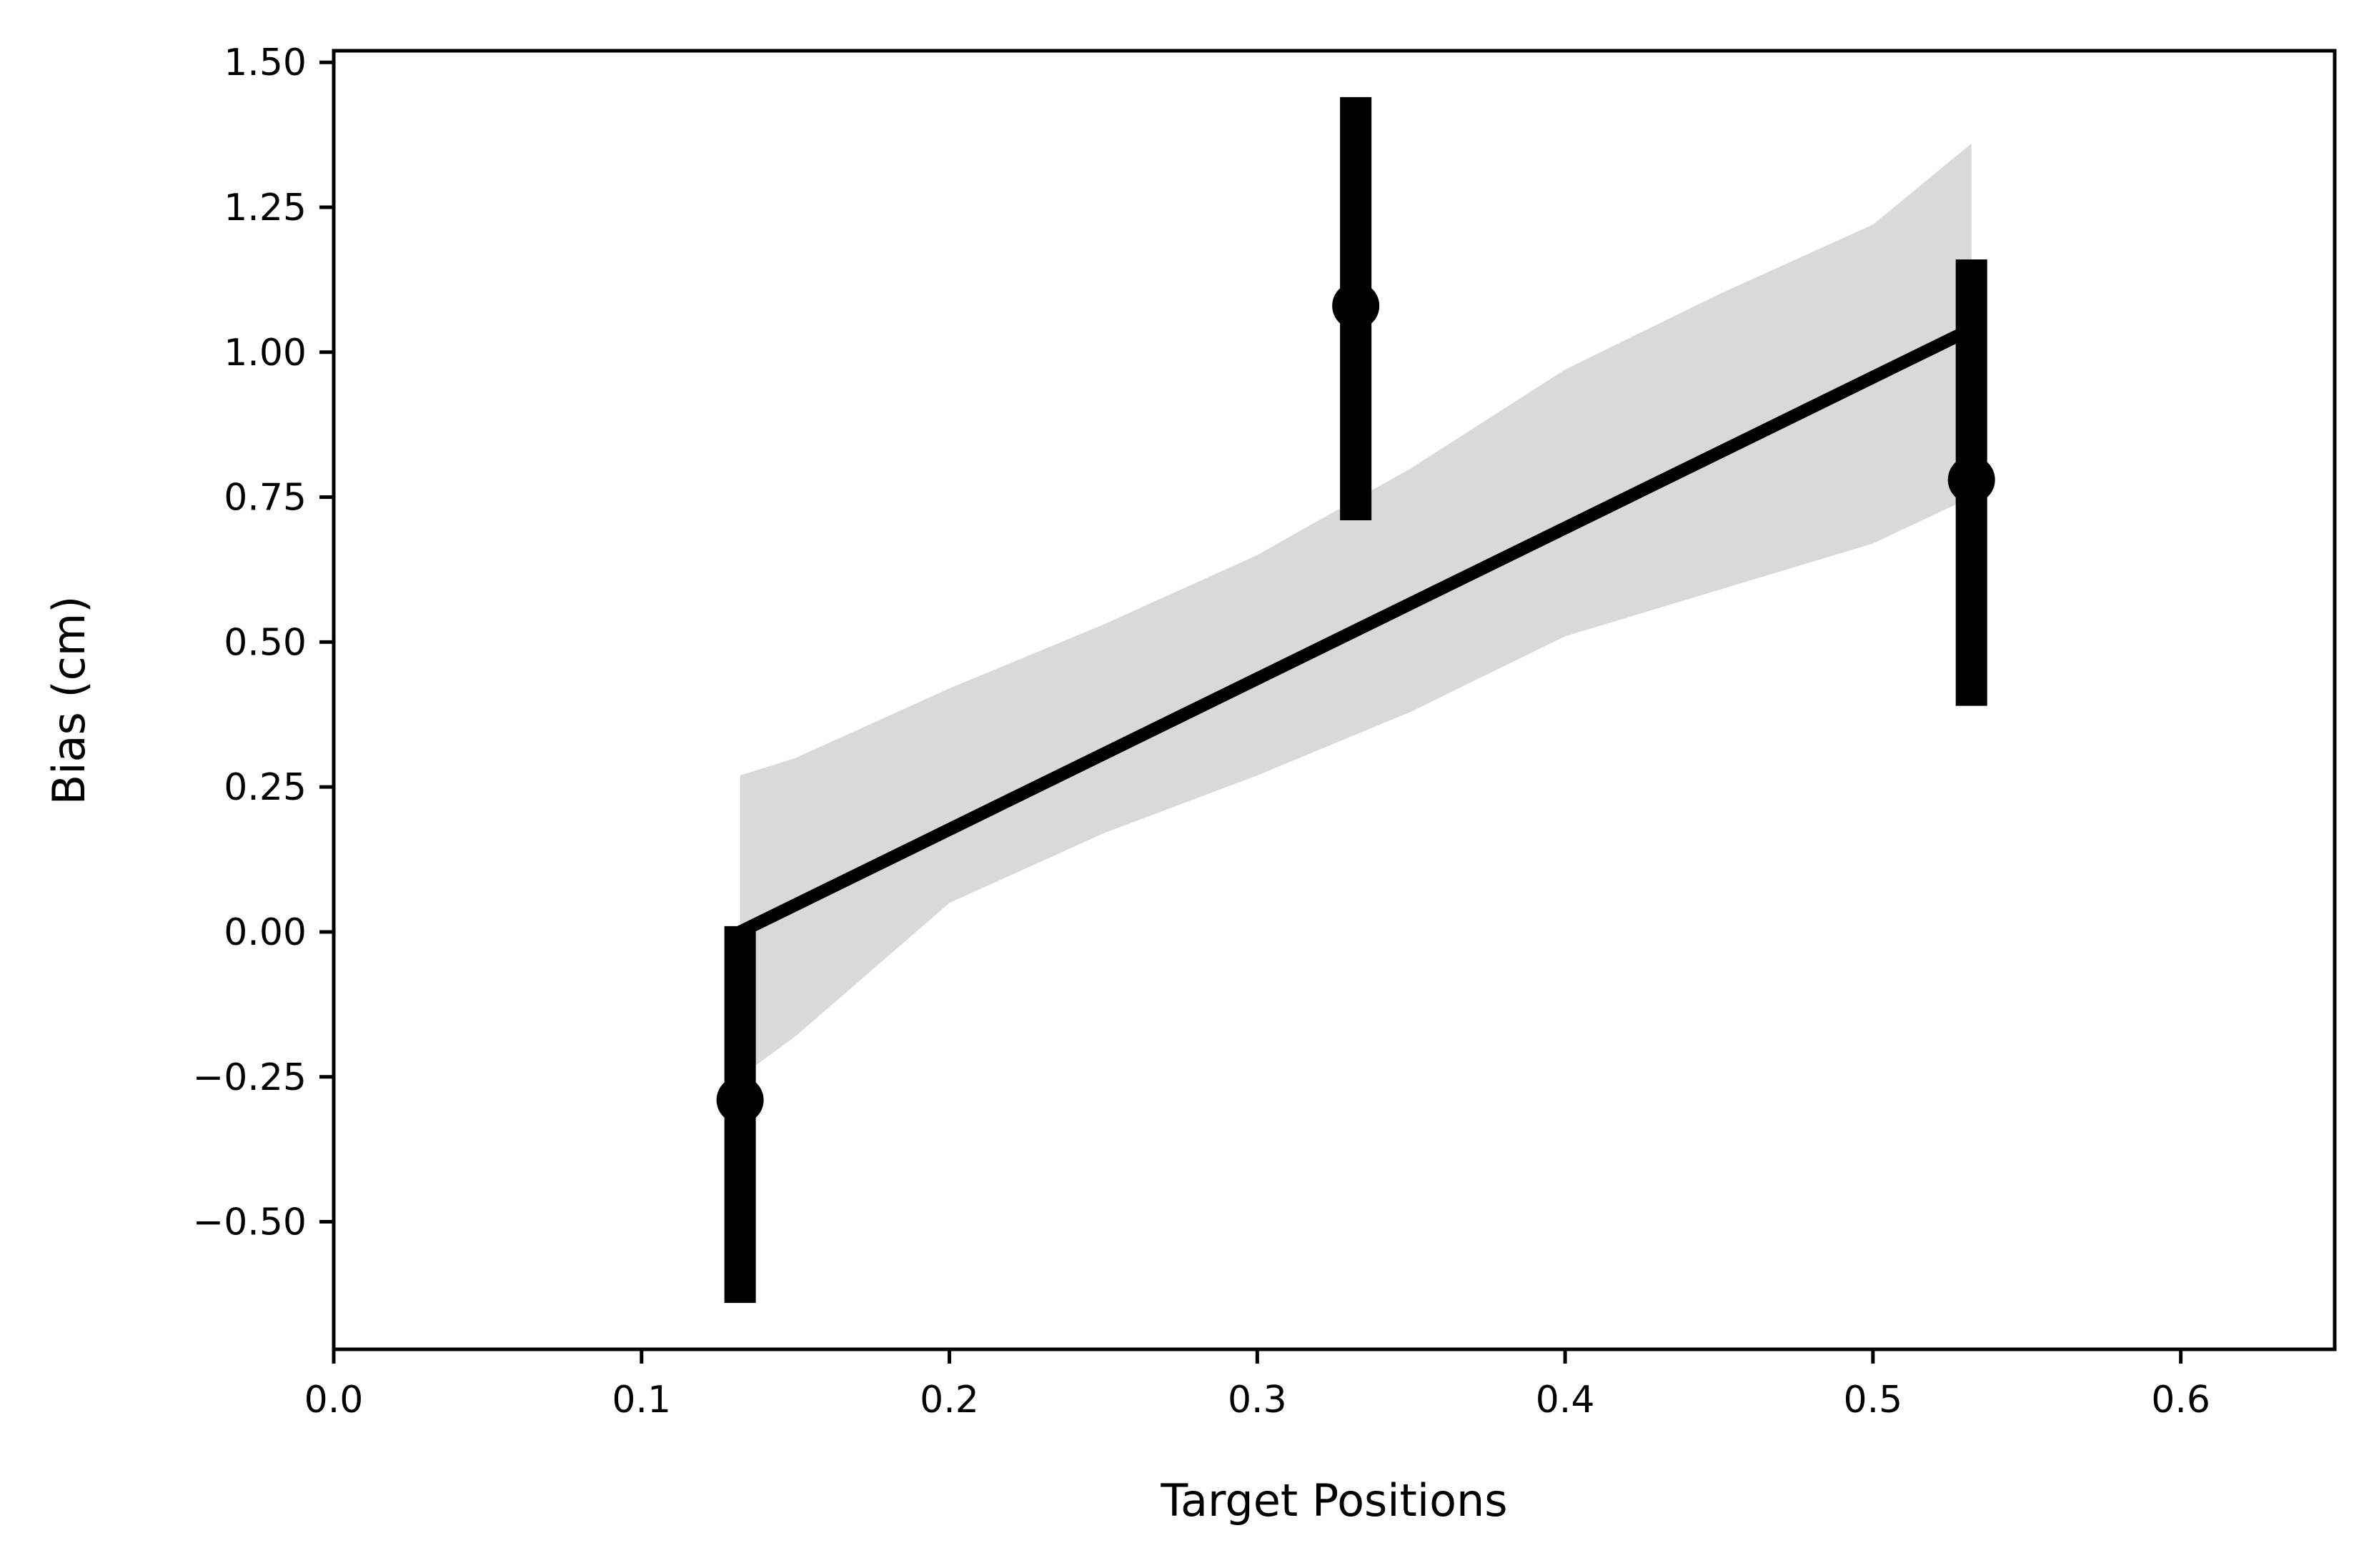  I want to click on y-axis-ticks: −0.50 −0.25 0.00 0.25 0.50 0.75 1.00 1.25 1.50, so click(263, 642).